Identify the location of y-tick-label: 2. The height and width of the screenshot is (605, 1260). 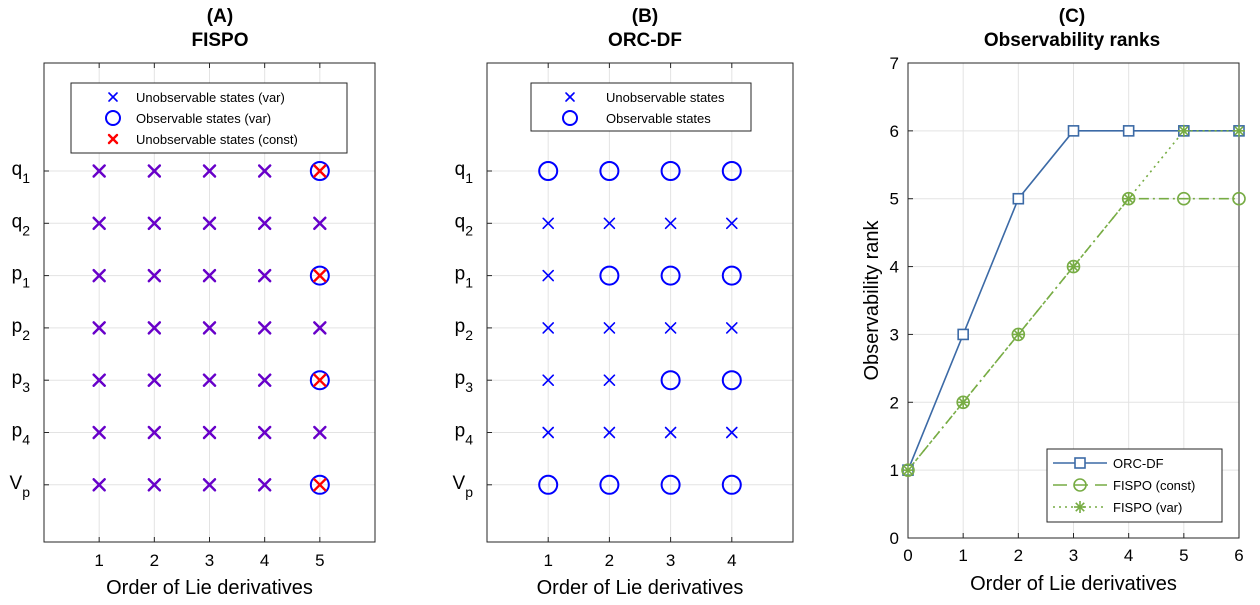
(894, 402).